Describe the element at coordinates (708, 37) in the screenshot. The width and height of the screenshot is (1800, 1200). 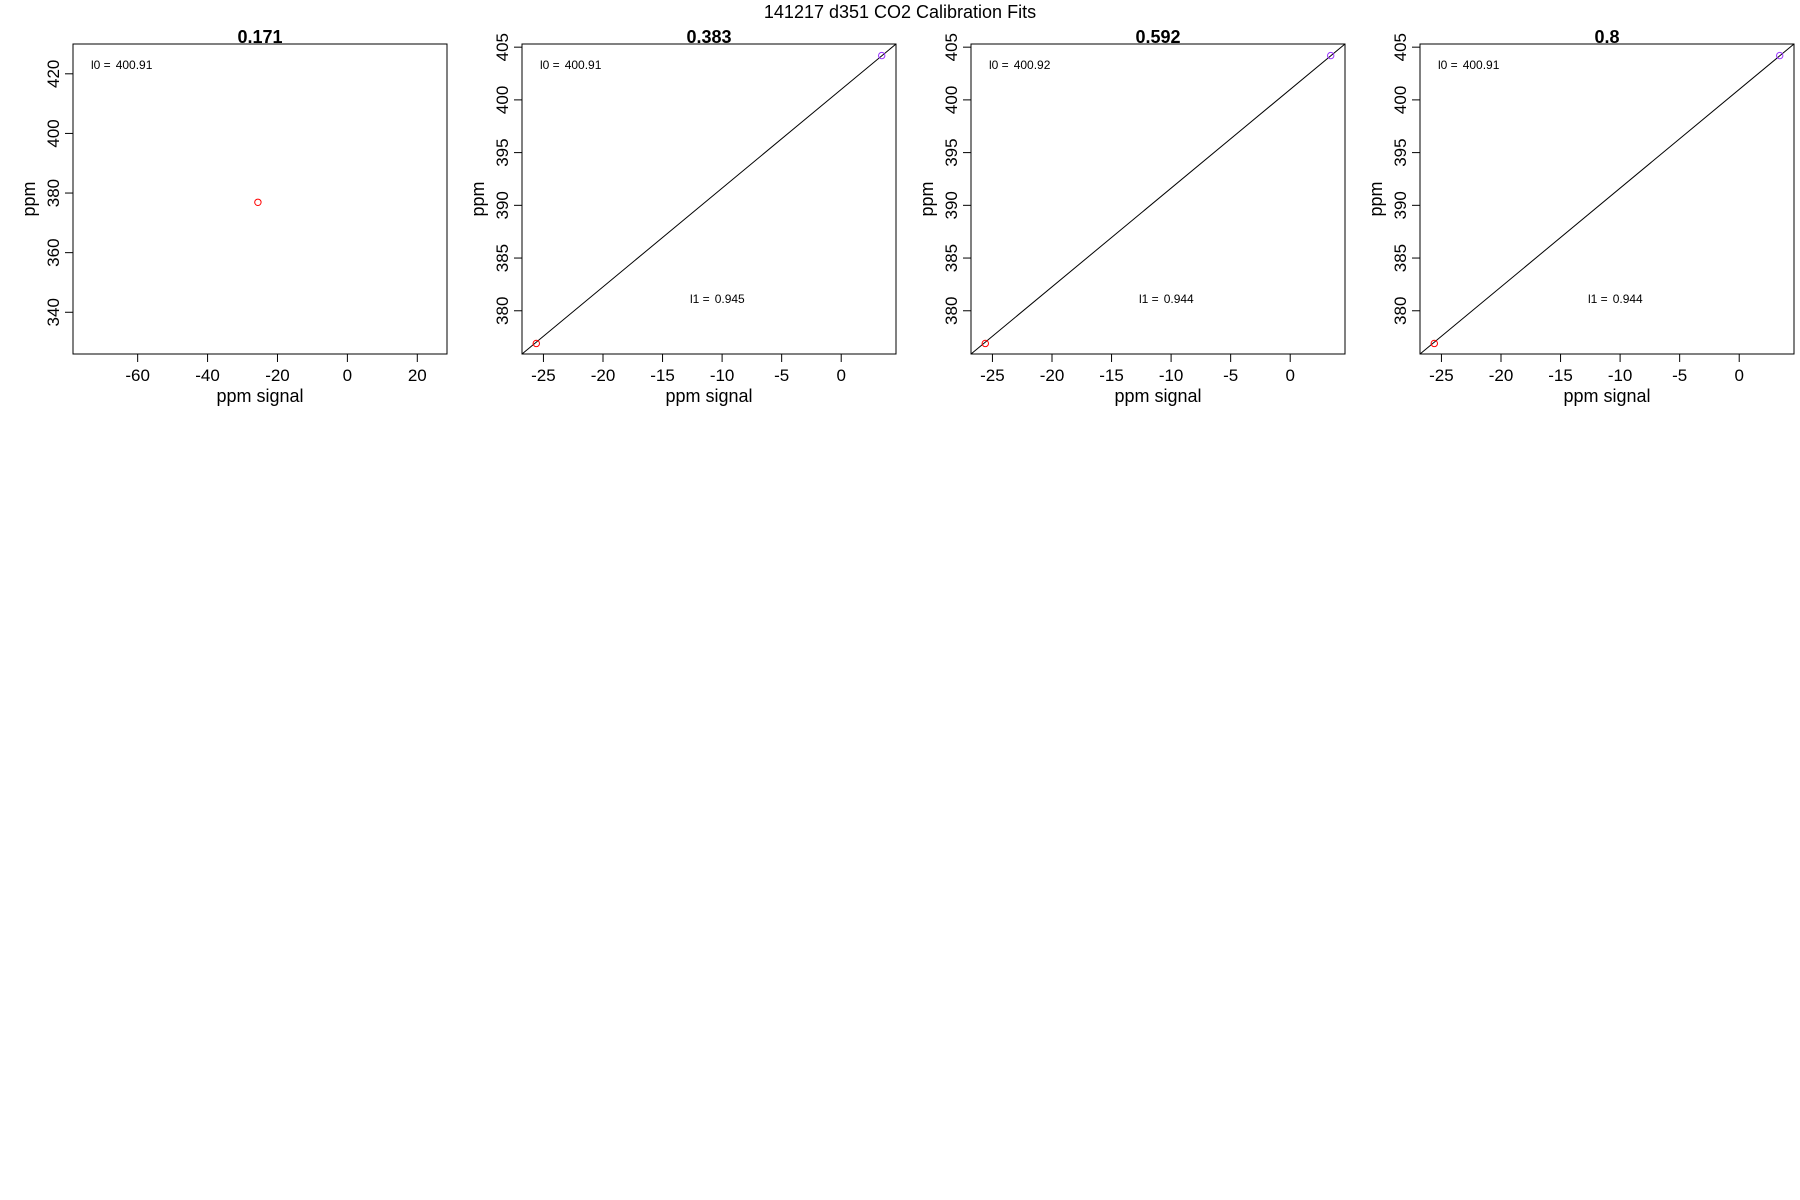
I see `plot-title: 0.383` at that location.